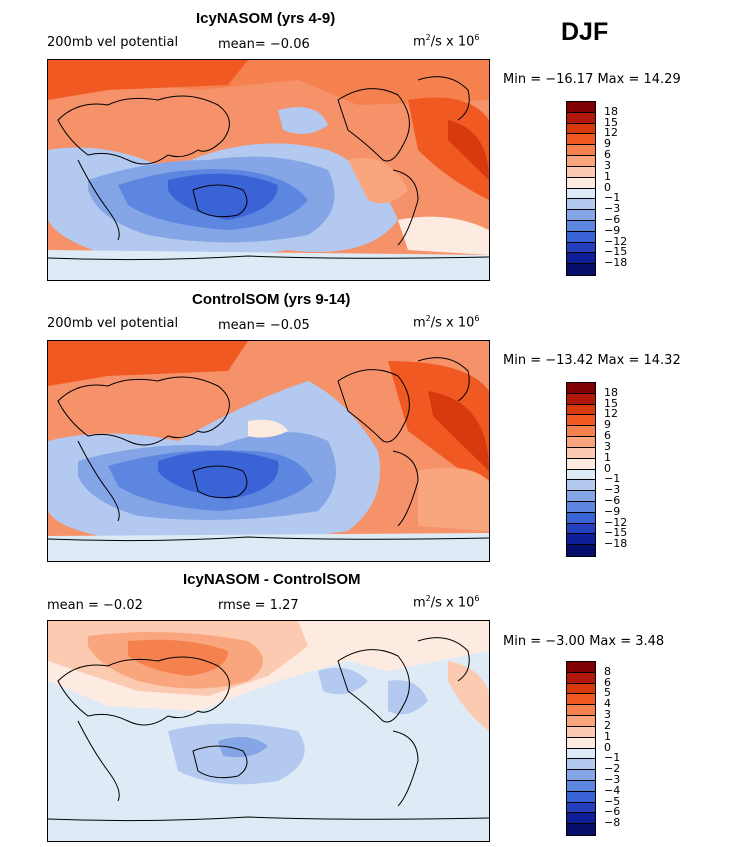  I want to click on variable-label: 200mb vel potential, so click(113, 323).